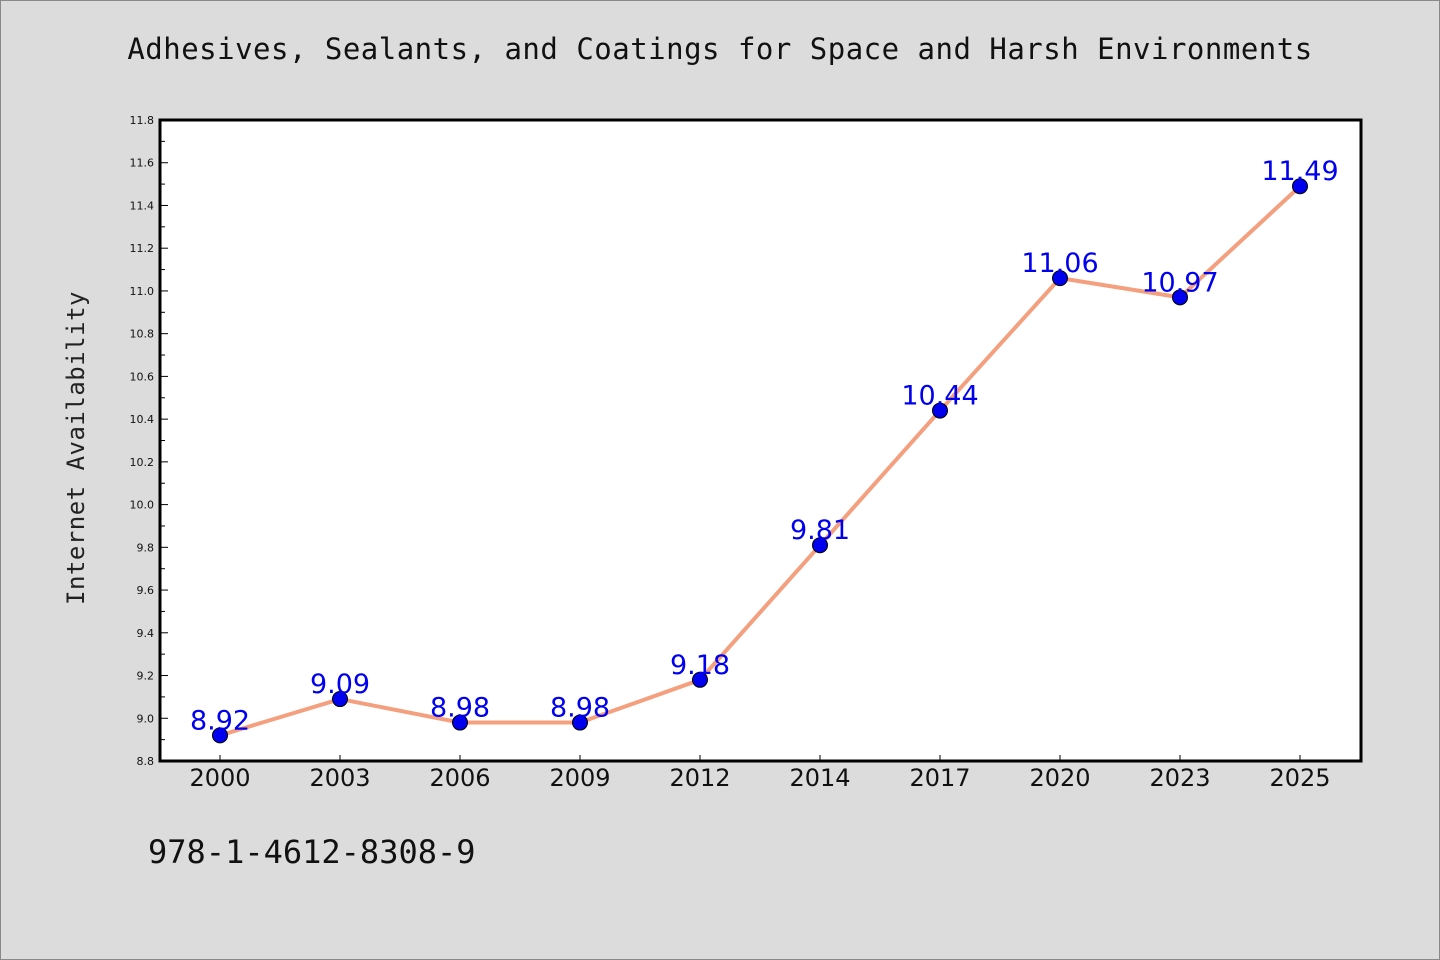 The width and height of the screenshot is (1440, 960). What do you see at coordinates (142, 419) in the screenshot?
I see `y-tick-label: 10.4` at bounding box center [142, 419].